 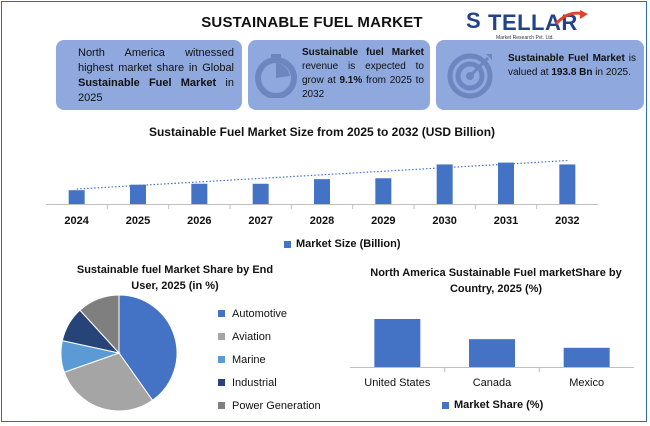 What do you see at coordinates (276, 405) in the screenshot?
I see `legend-label: Power Generation` at bounding box center [276, 405].